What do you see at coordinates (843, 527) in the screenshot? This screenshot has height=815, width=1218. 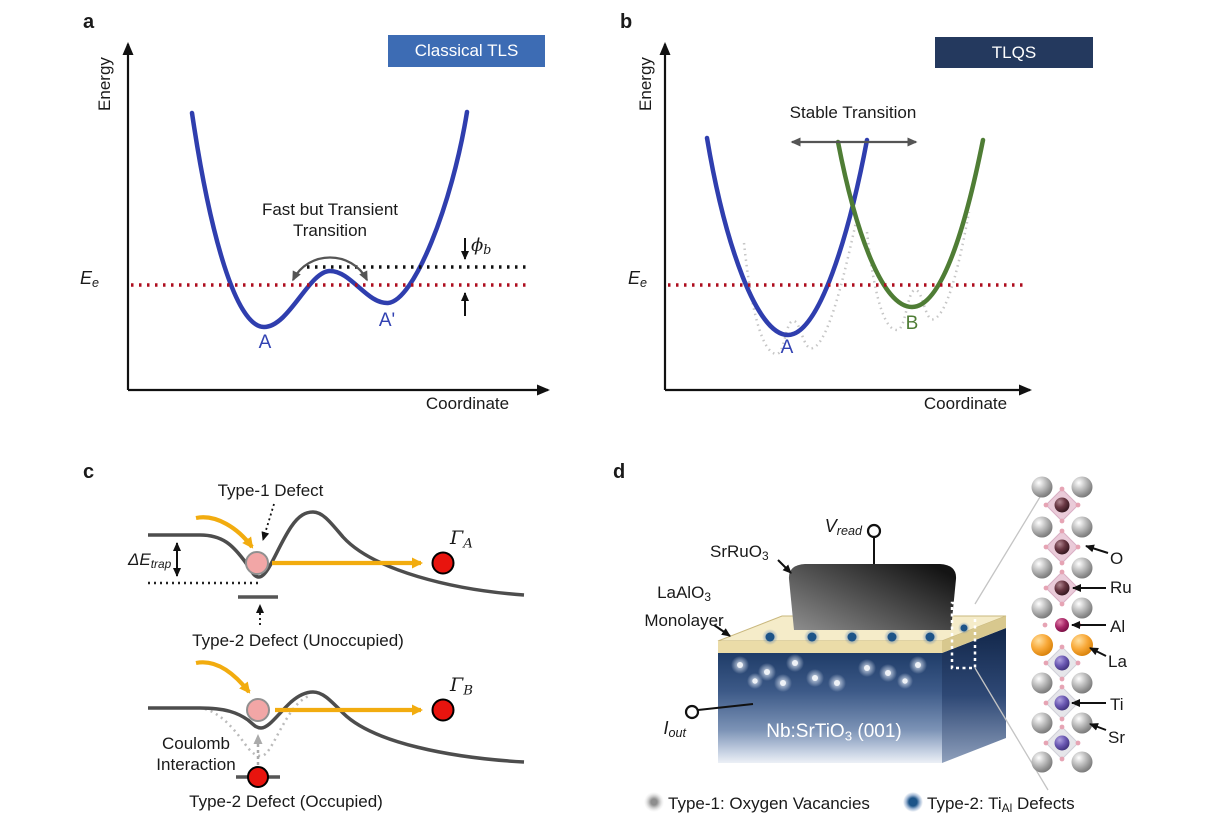 I see `vread-label: Vread` at bounding box center [843, 527].